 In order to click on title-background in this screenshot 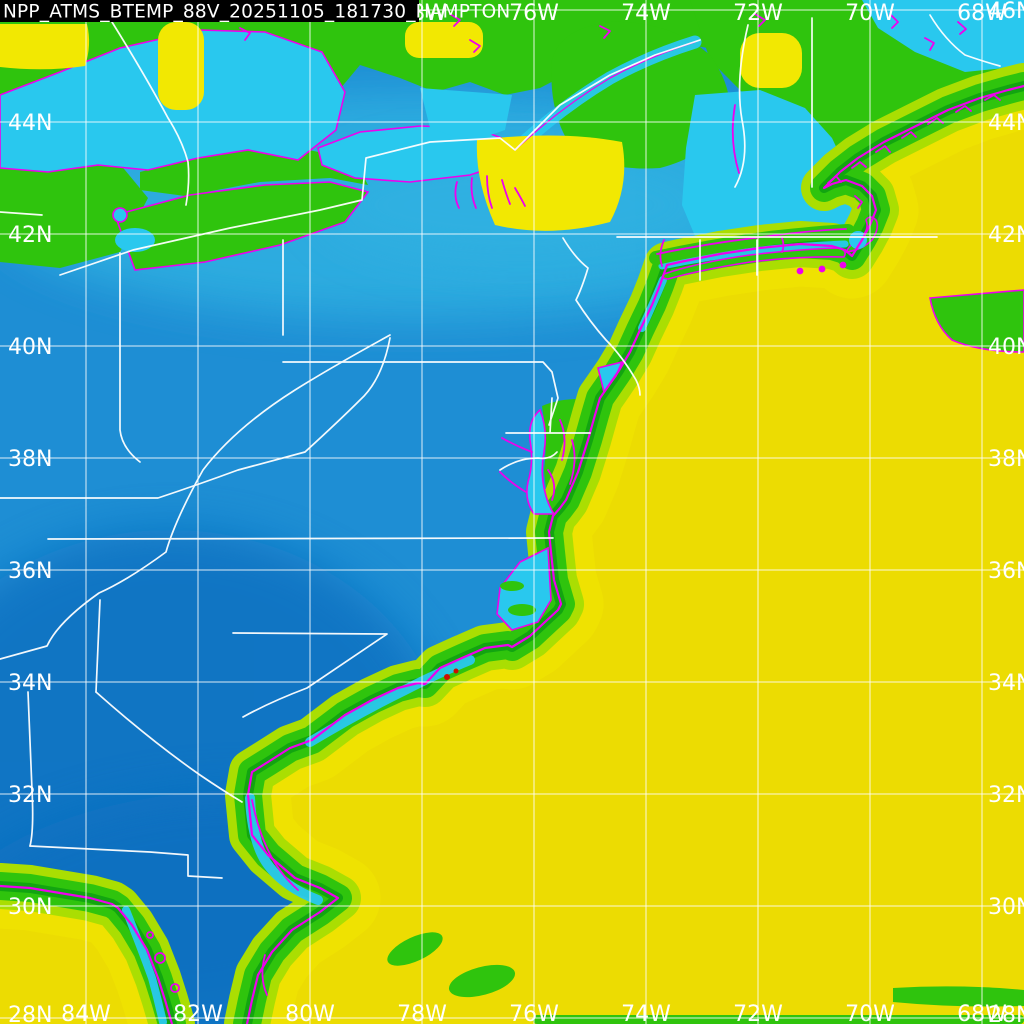, I will do `click(209, 11)`.